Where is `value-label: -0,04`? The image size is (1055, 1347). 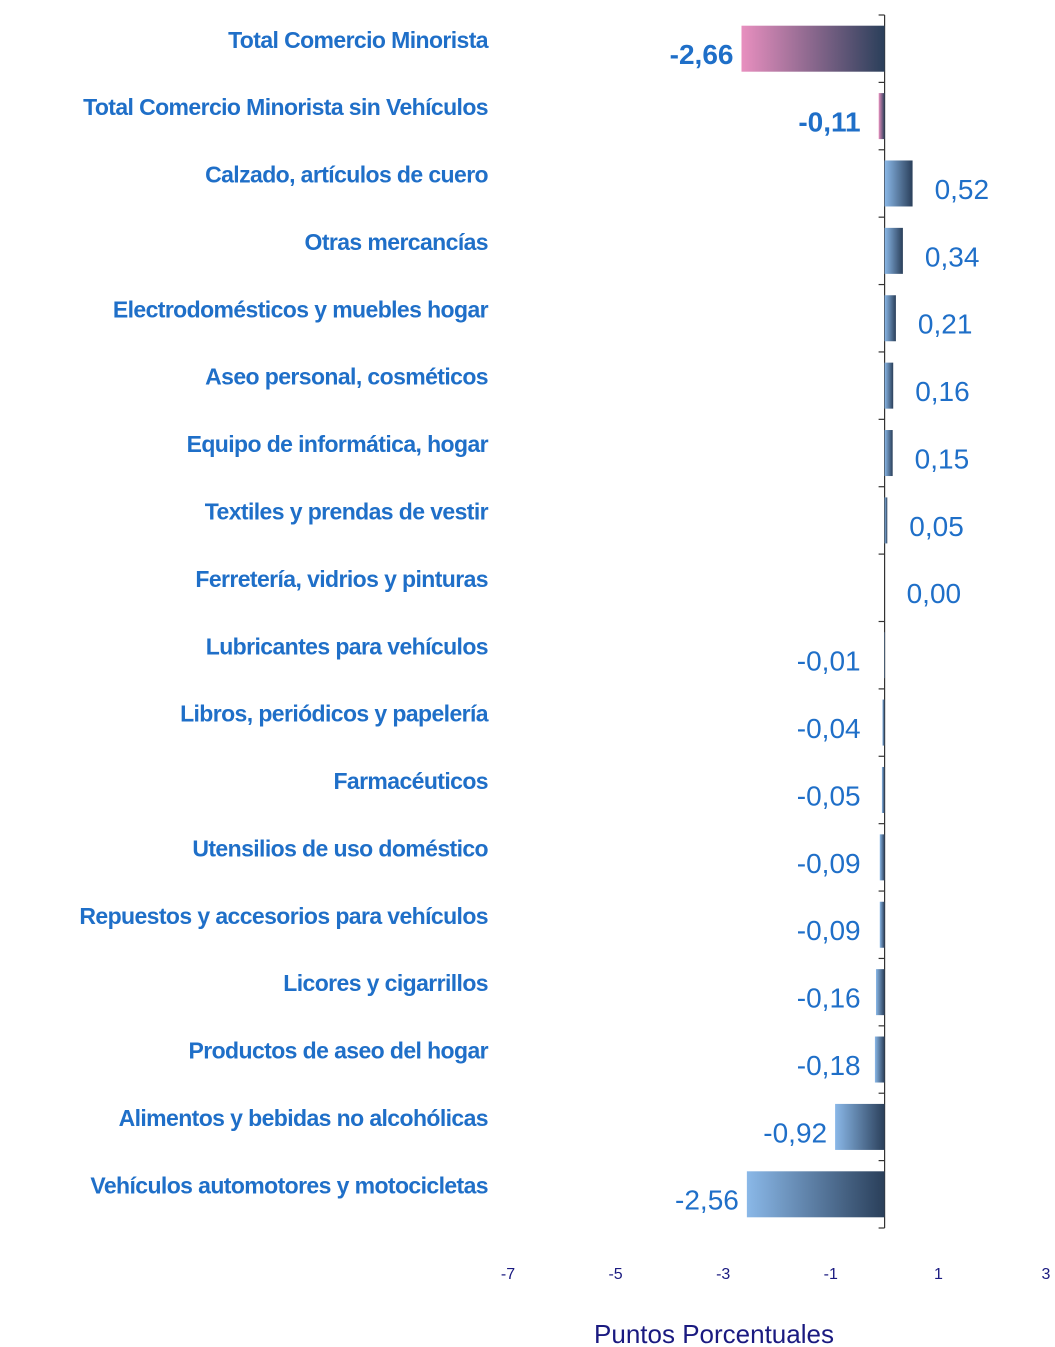 value-label: -0,04 is located at coordinates (829, 728).